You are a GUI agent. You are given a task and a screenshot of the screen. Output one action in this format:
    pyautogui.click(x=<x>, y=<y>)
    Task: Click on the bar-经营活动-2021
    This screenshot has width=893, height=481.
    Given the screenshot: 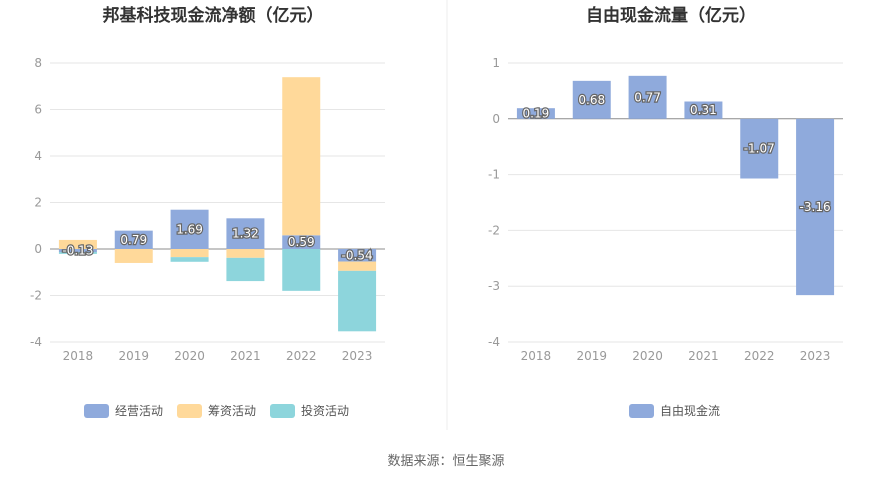 What is the action you would take?
    pyautogui.click(x=245, y=233)
    